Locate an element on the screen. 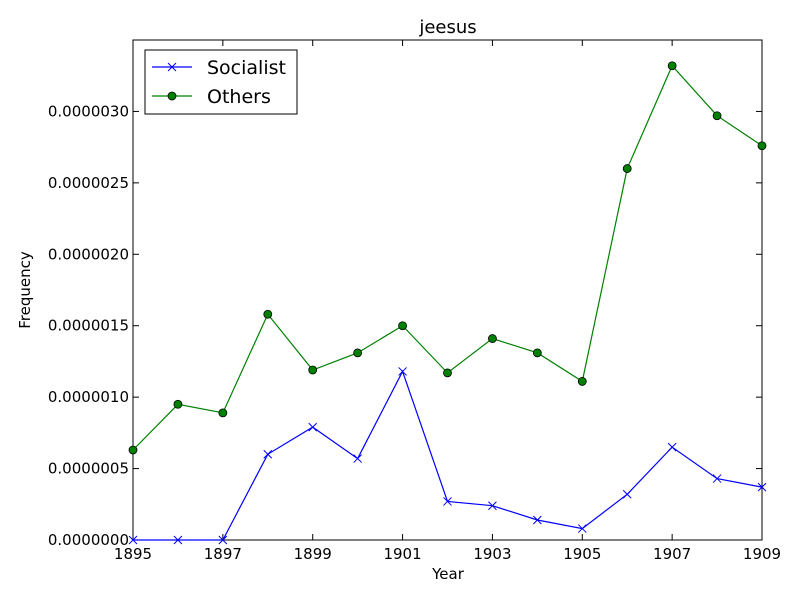 This screenshot has height=600, width=800. legend-item-others: Others is located at coordinates (211, 97).